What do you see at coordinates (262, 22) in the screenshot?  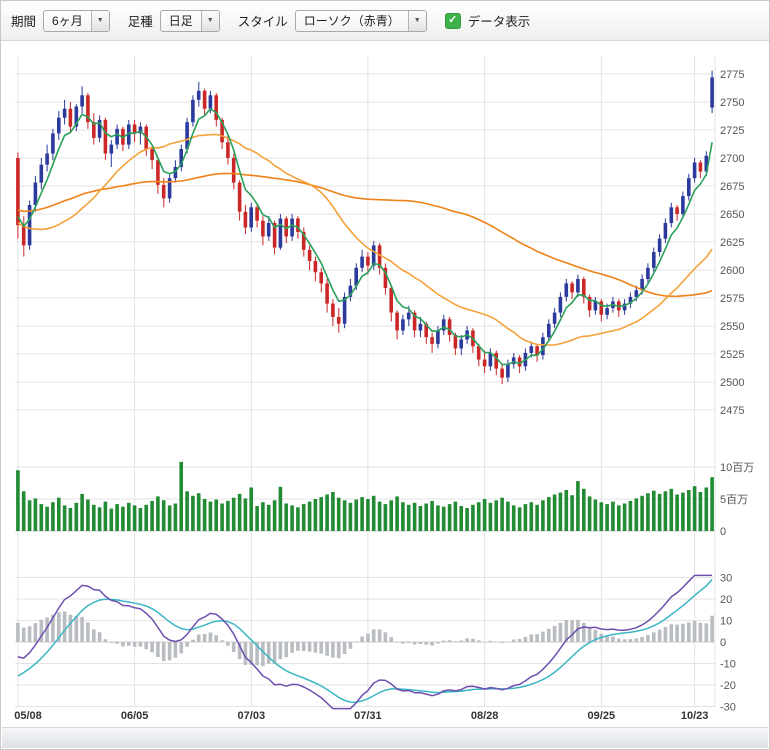 I see `style-label: スタイル` at bounding box center [262, 22].